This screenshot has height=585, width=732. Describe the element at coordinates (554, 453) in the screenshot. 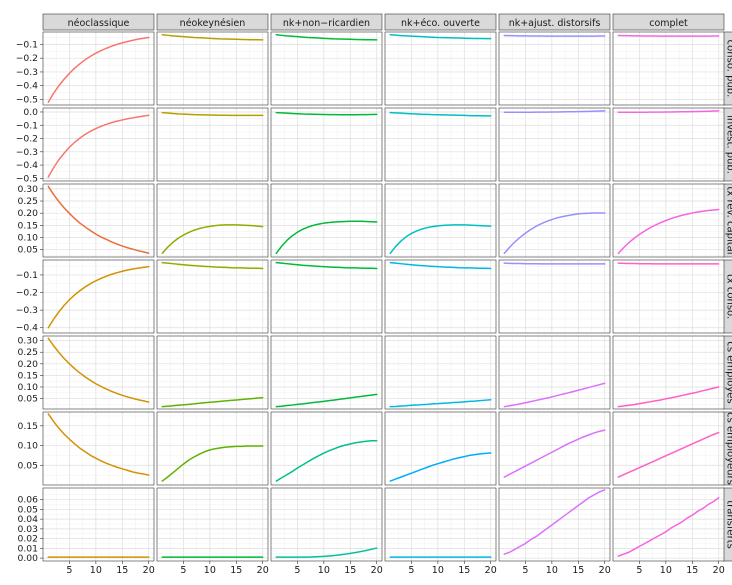

I see `series-line-nk-ajust-distorsifs-cs-employeurs` at that location.